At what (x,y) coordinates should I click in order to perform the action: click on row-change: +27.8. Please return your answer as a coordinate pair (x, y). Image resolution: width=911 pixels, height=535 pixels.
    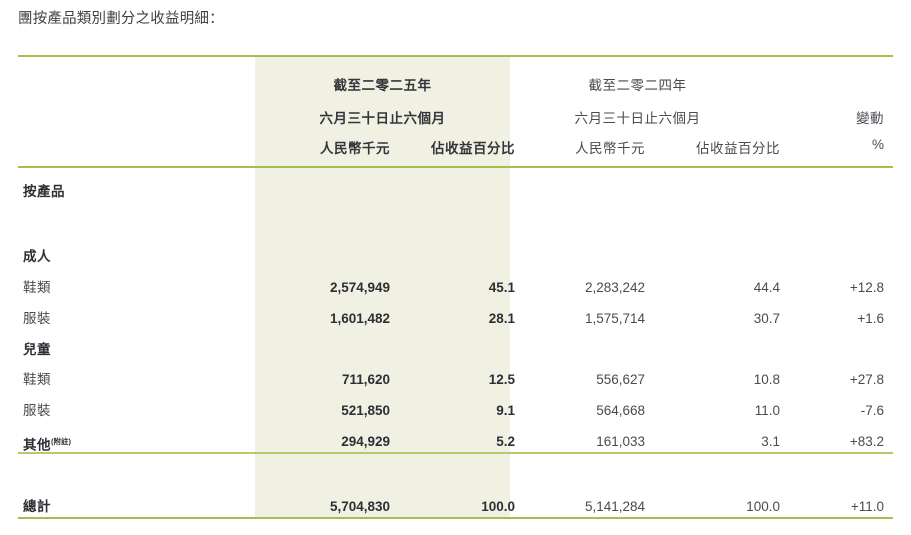
    Looking at the image, I should click on (866, 379).